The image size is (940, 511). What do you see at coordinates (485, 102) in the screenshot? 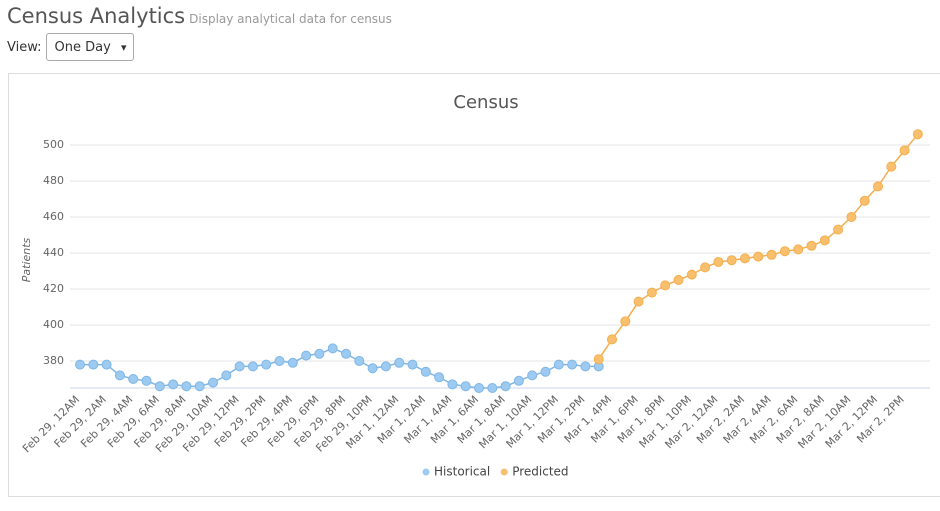
I see `chart-title: Census` at bounding box center [485, 102].